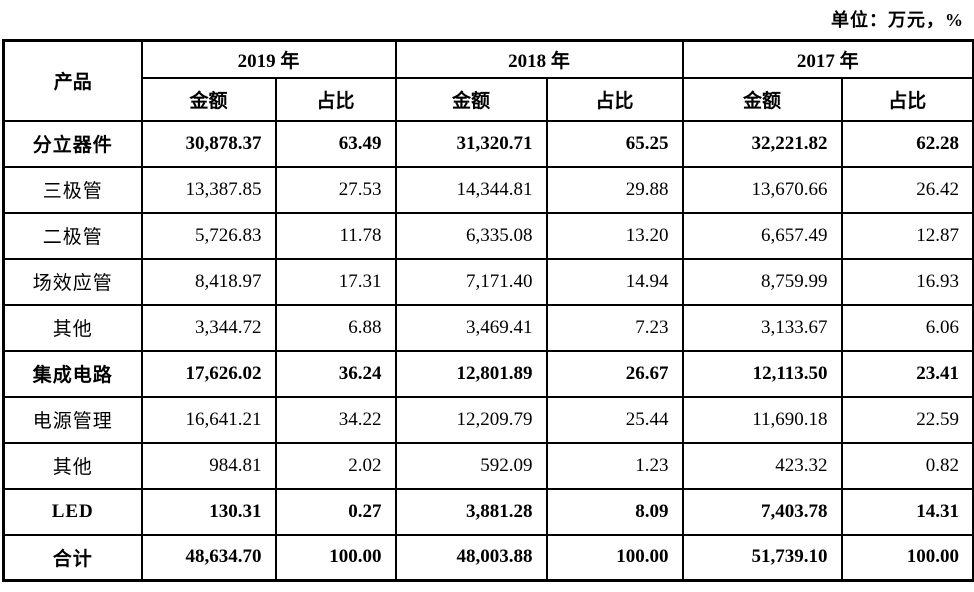  Describe the element at coordinates (907, 99) in the screenshot. I see `col-header-ratio-2017: 占比` at that location.